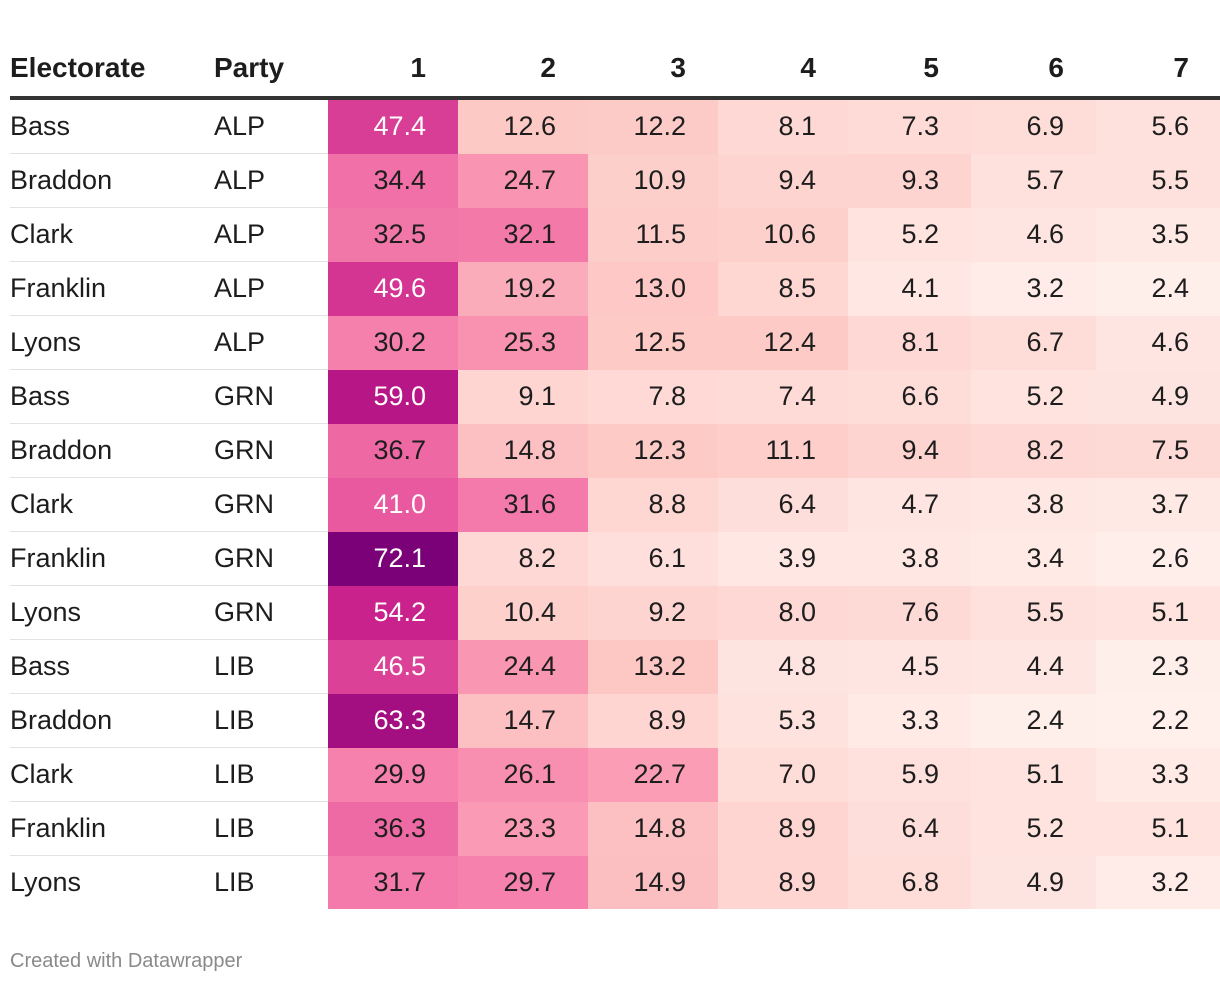 The height and width of the screenshot is (986, 1220). Describe the element at coordinates (653, 774) in the screenshot. I see `heatmap-cell-pref-3: 22.7` at that location.